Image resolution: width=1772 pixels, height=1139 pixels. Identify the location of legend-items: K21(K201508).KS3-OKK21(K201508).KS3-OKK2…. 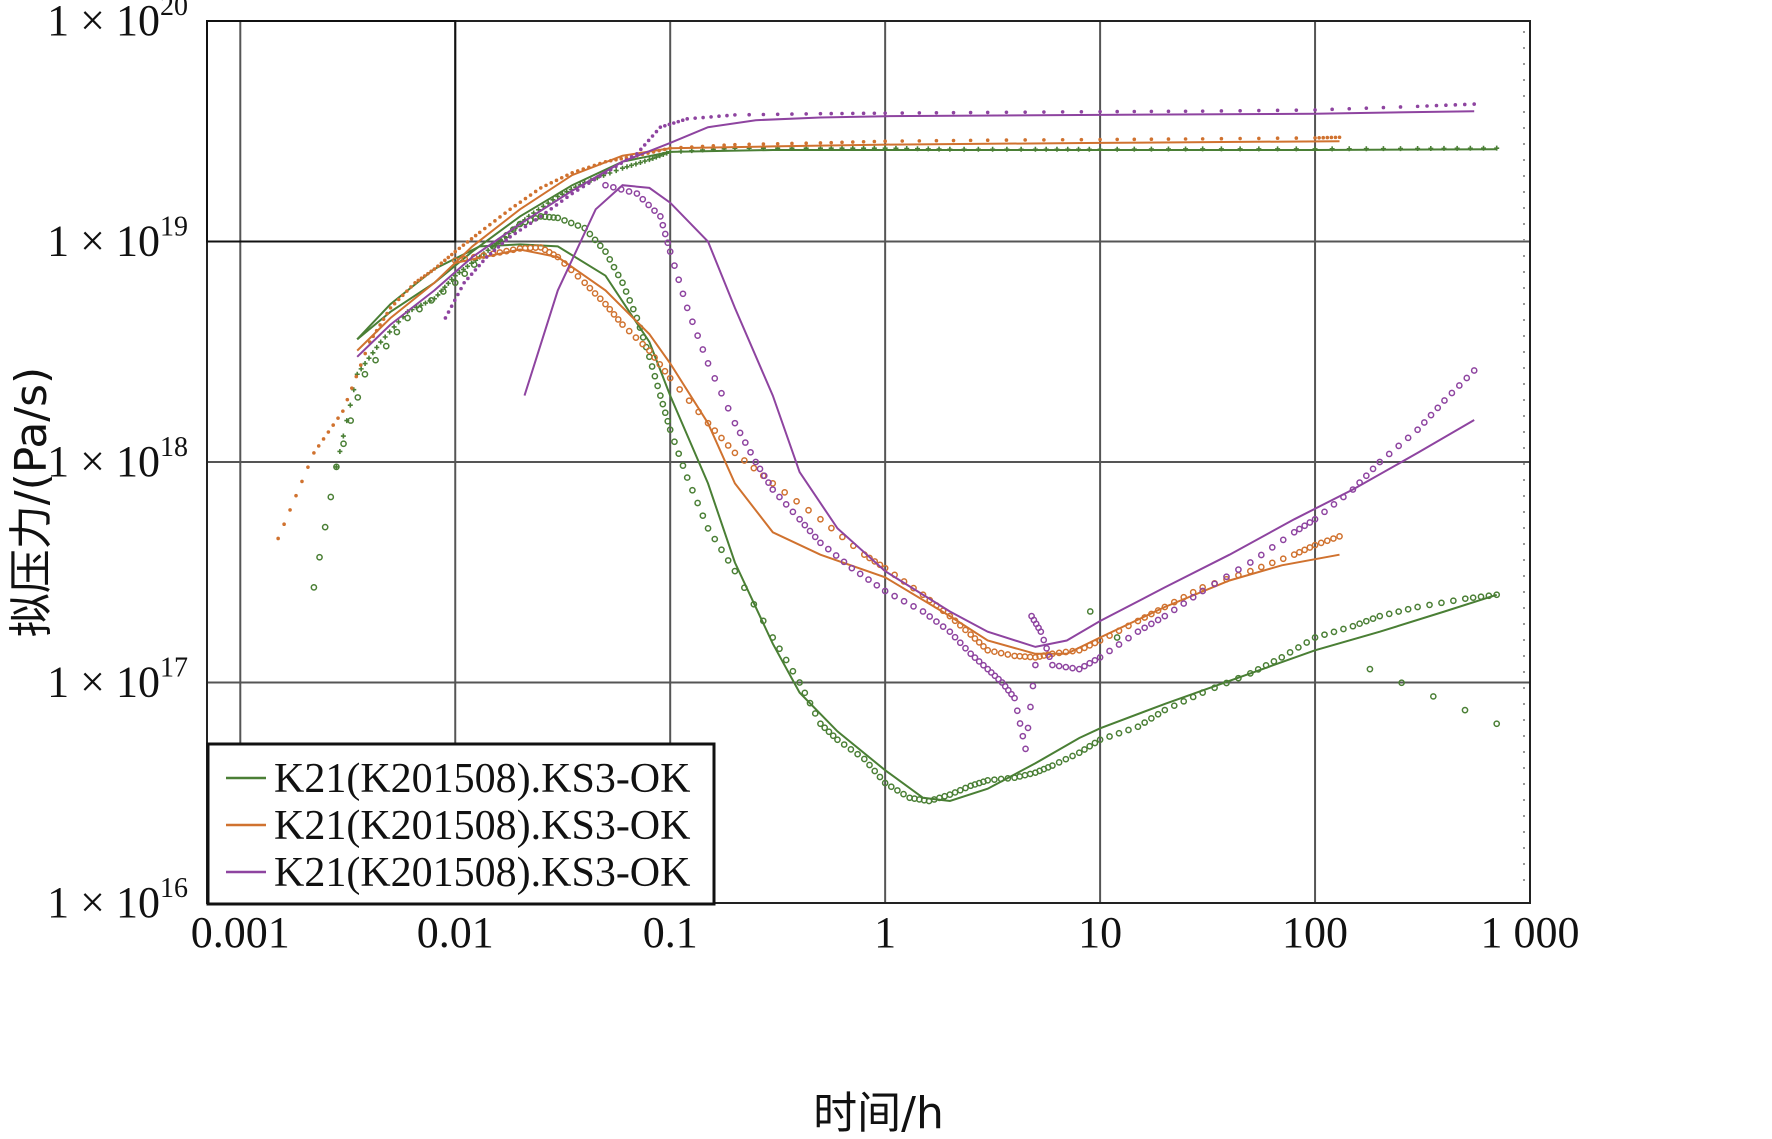
(458, 826).